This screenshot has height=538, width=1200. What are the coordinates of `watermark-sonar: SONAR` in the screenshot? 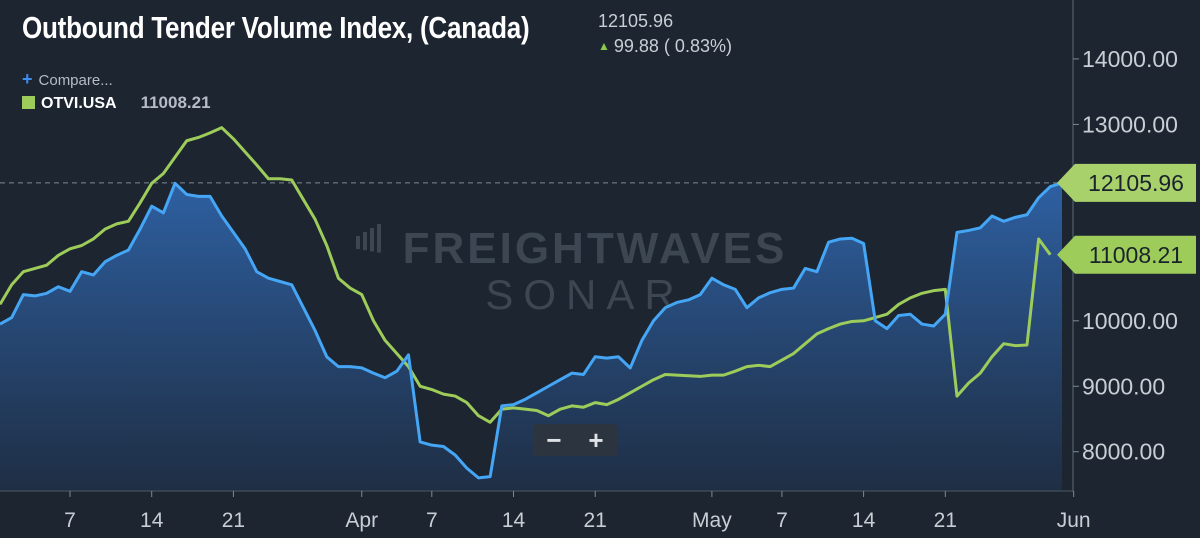 It's located at (584, 294).